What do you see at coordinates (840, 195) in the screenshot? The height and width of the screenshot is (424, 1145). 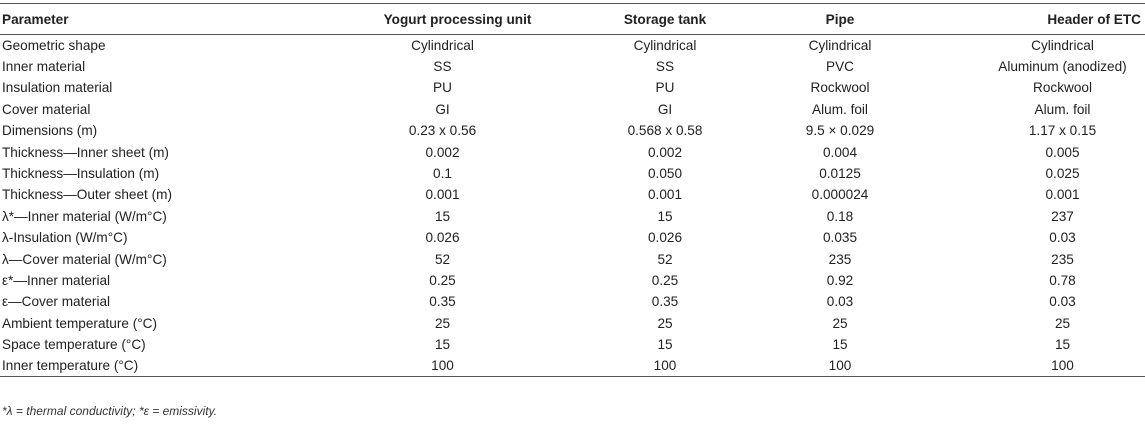 I see `table-cell: 0.000024` at bounding box center [840, 195].